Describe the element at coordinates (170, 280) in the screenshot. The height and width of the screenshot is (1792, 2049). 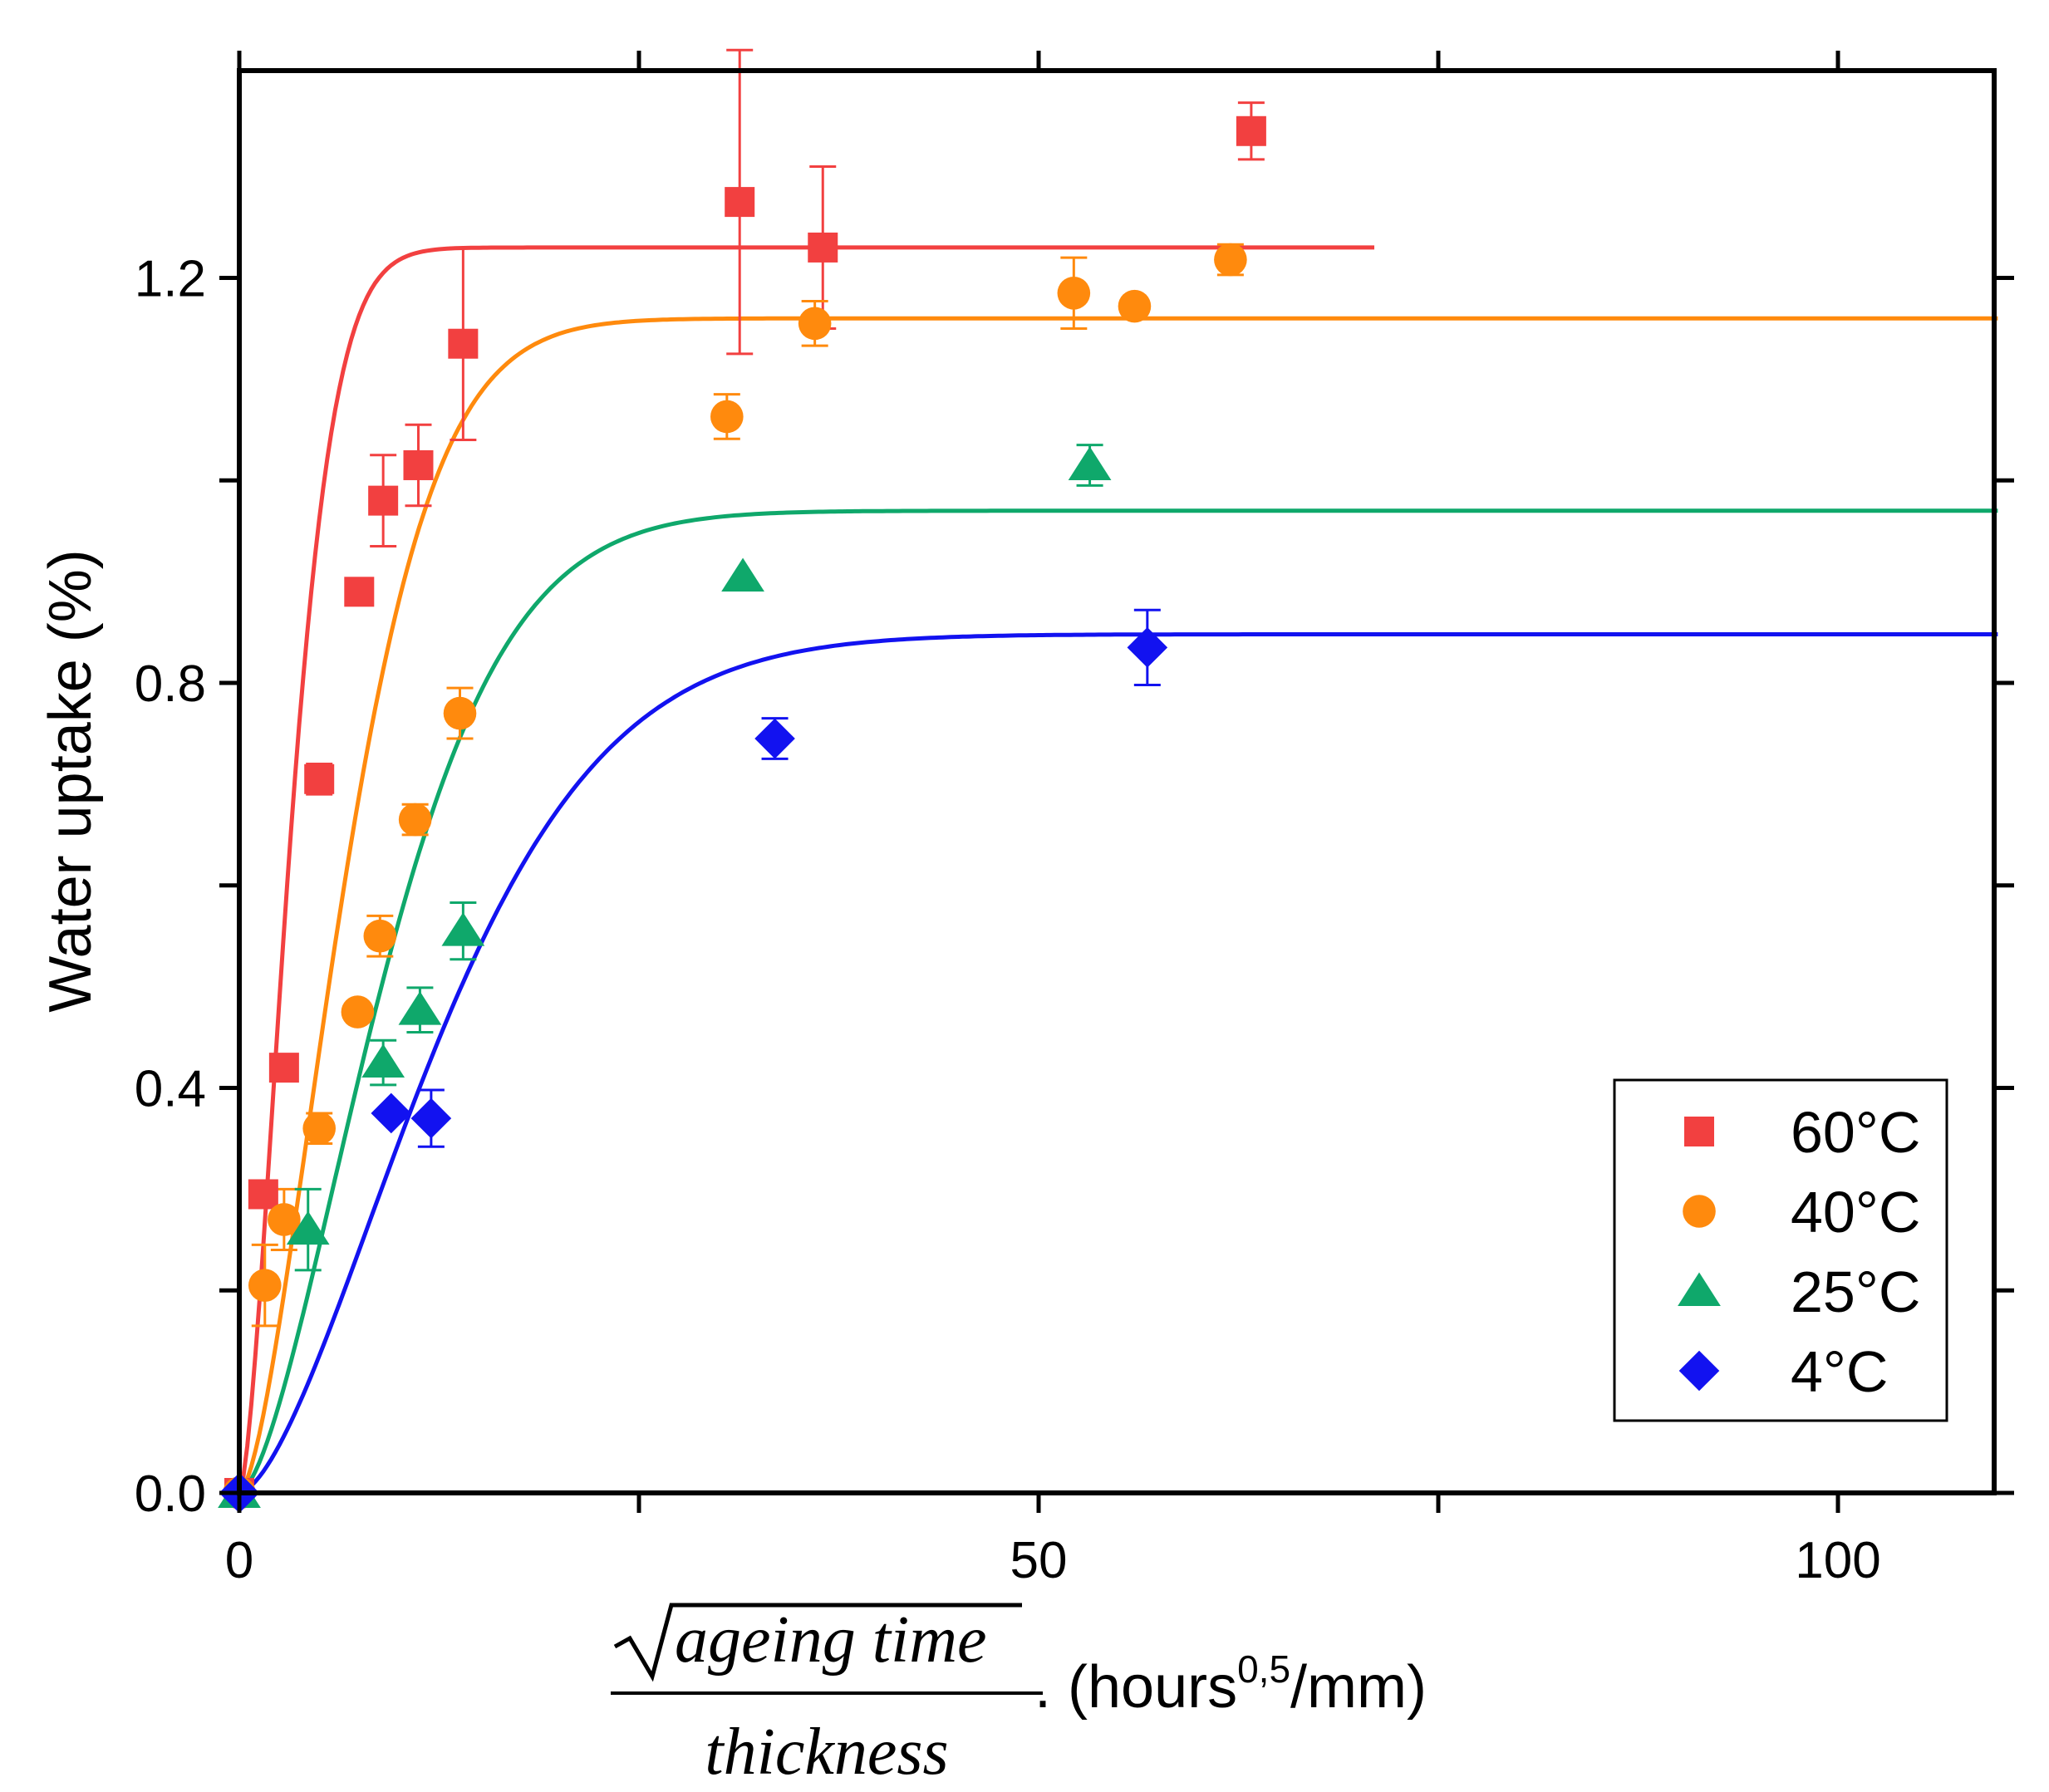
I see `y-tick-label: 1.2` at that location.